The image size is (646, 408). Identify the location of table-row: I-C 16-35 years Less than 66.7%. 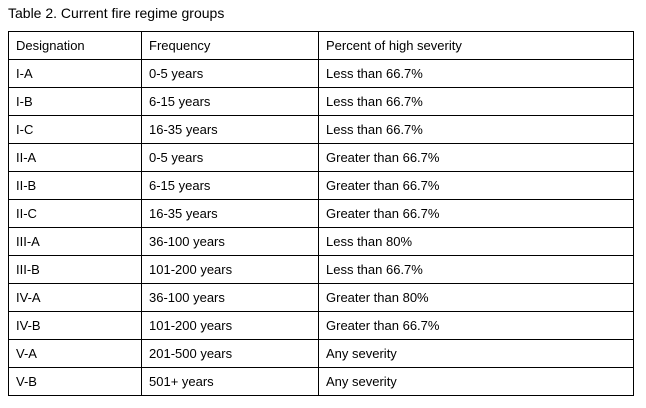
(321, 129).